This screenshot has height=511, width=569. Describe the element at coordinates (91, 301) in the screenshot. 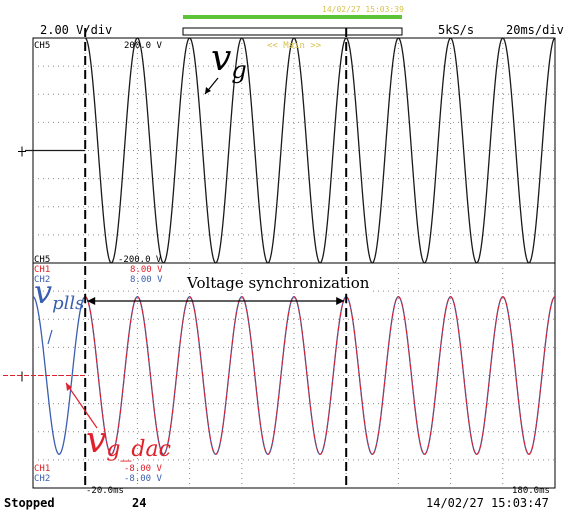

I see `sync-arrow-head-left` at that location.